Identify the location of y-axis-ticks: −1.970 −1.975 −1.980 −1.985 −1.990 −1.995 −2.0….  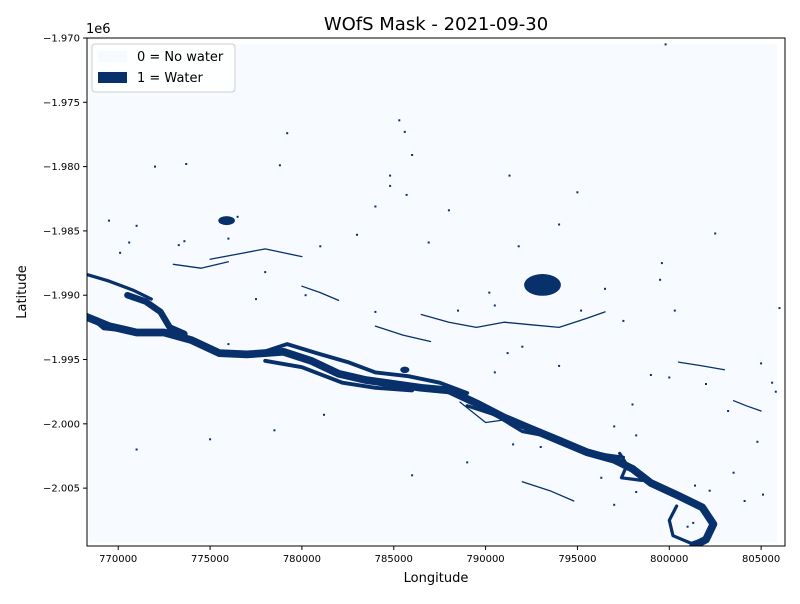
(65, 264).